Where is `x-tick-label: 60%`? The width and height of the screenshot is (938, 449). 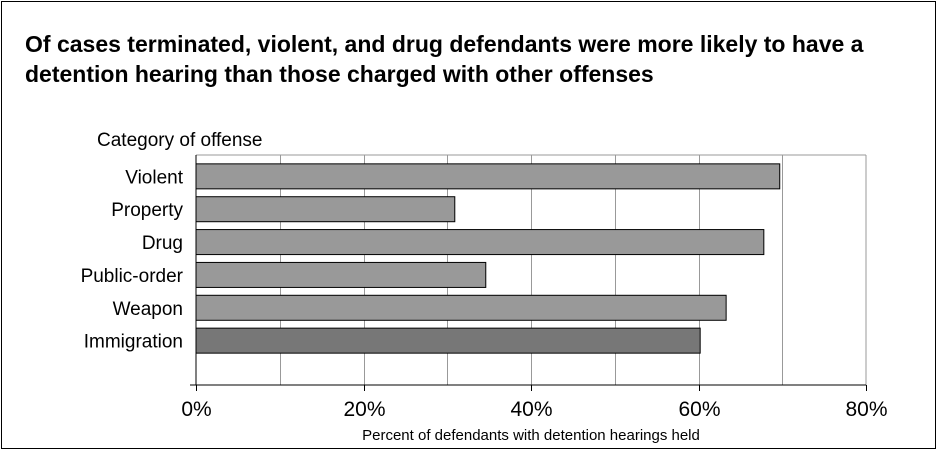 x-tick-label: 60% is located at coordinates (699, 409).